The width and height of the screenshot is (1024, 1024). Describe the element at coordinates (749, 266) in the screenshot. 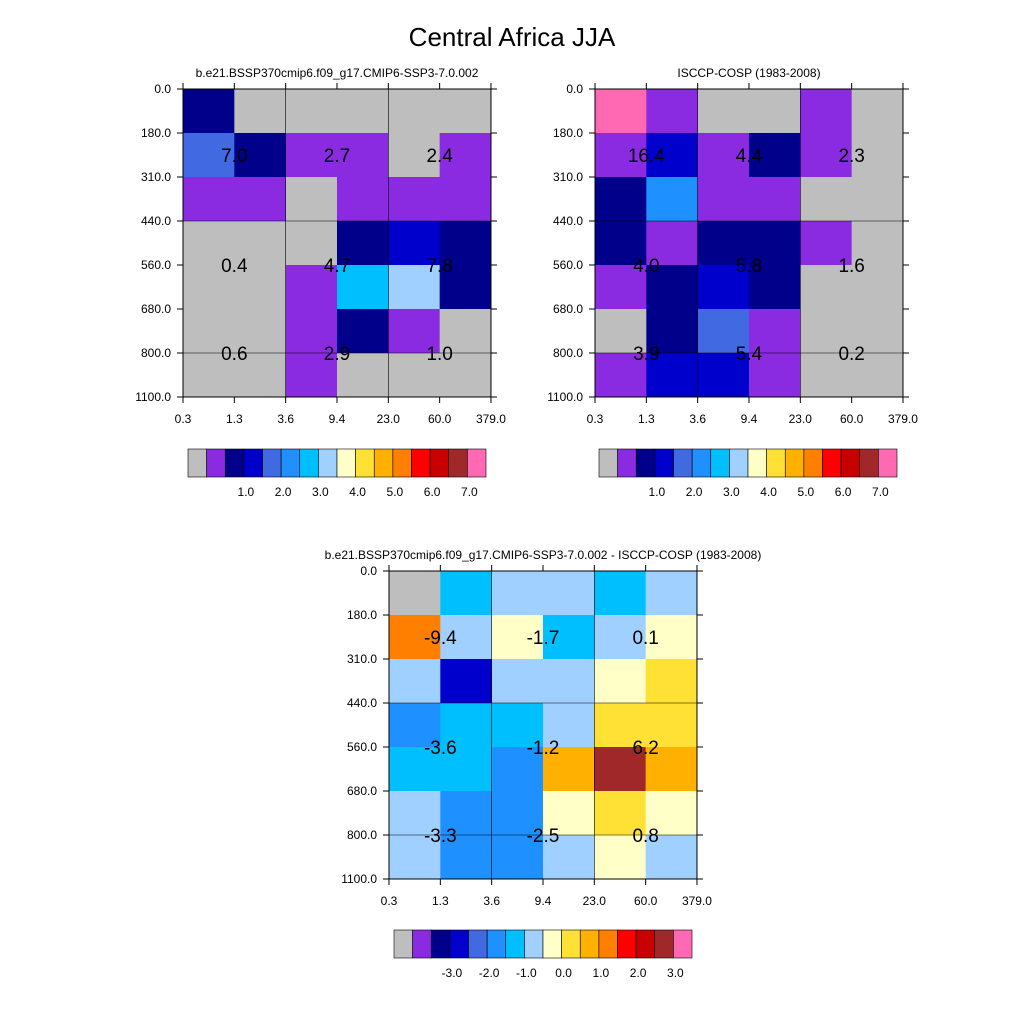

I see `panel2-value-label: 5.8` at that location.